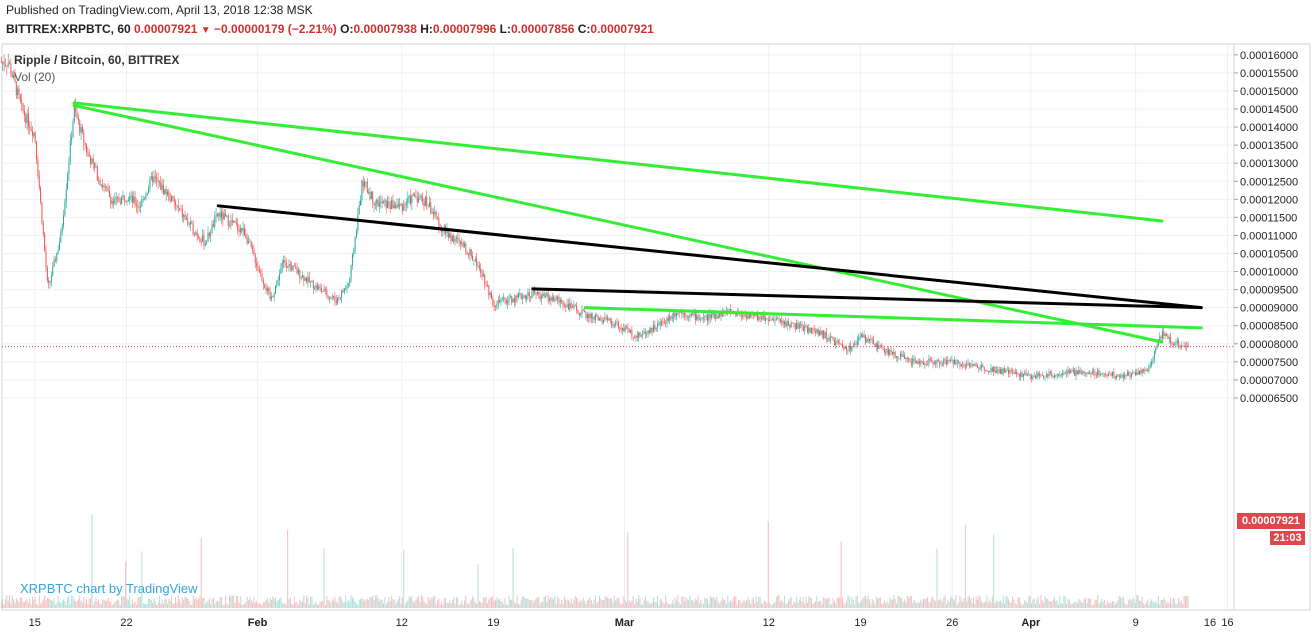 The image size is (1312, 637). I want to click on last-price-tag: 0.00007921, so click(1271, 521).